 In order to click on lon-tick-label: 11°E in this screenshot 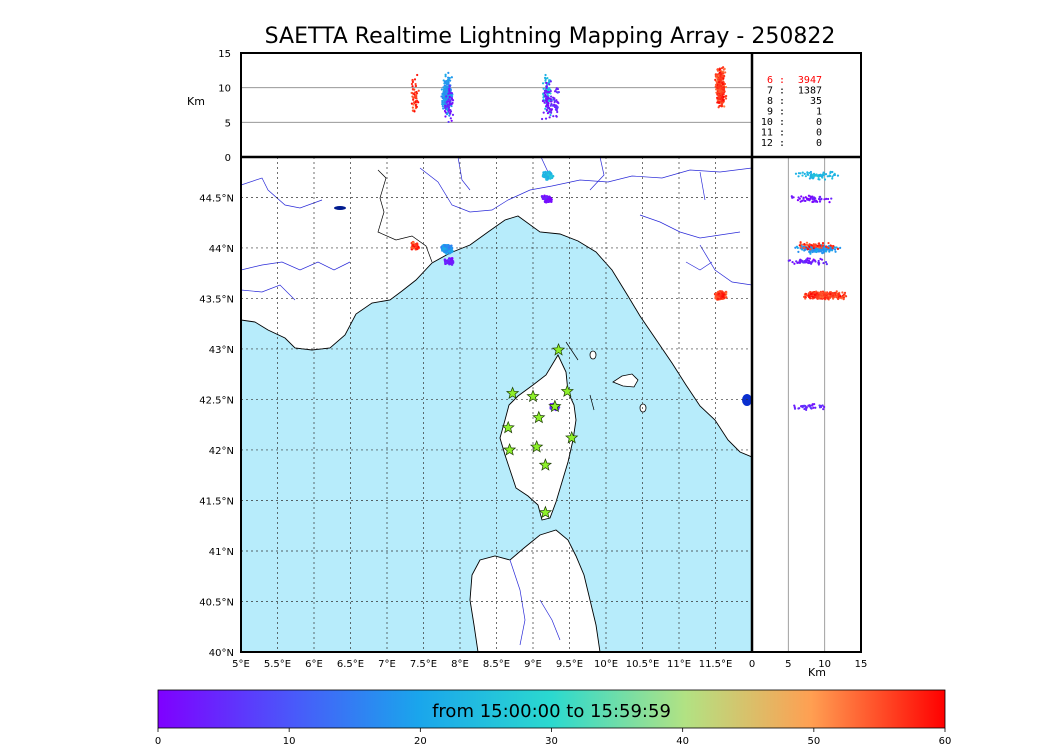, I will do `click(679, 664)`.